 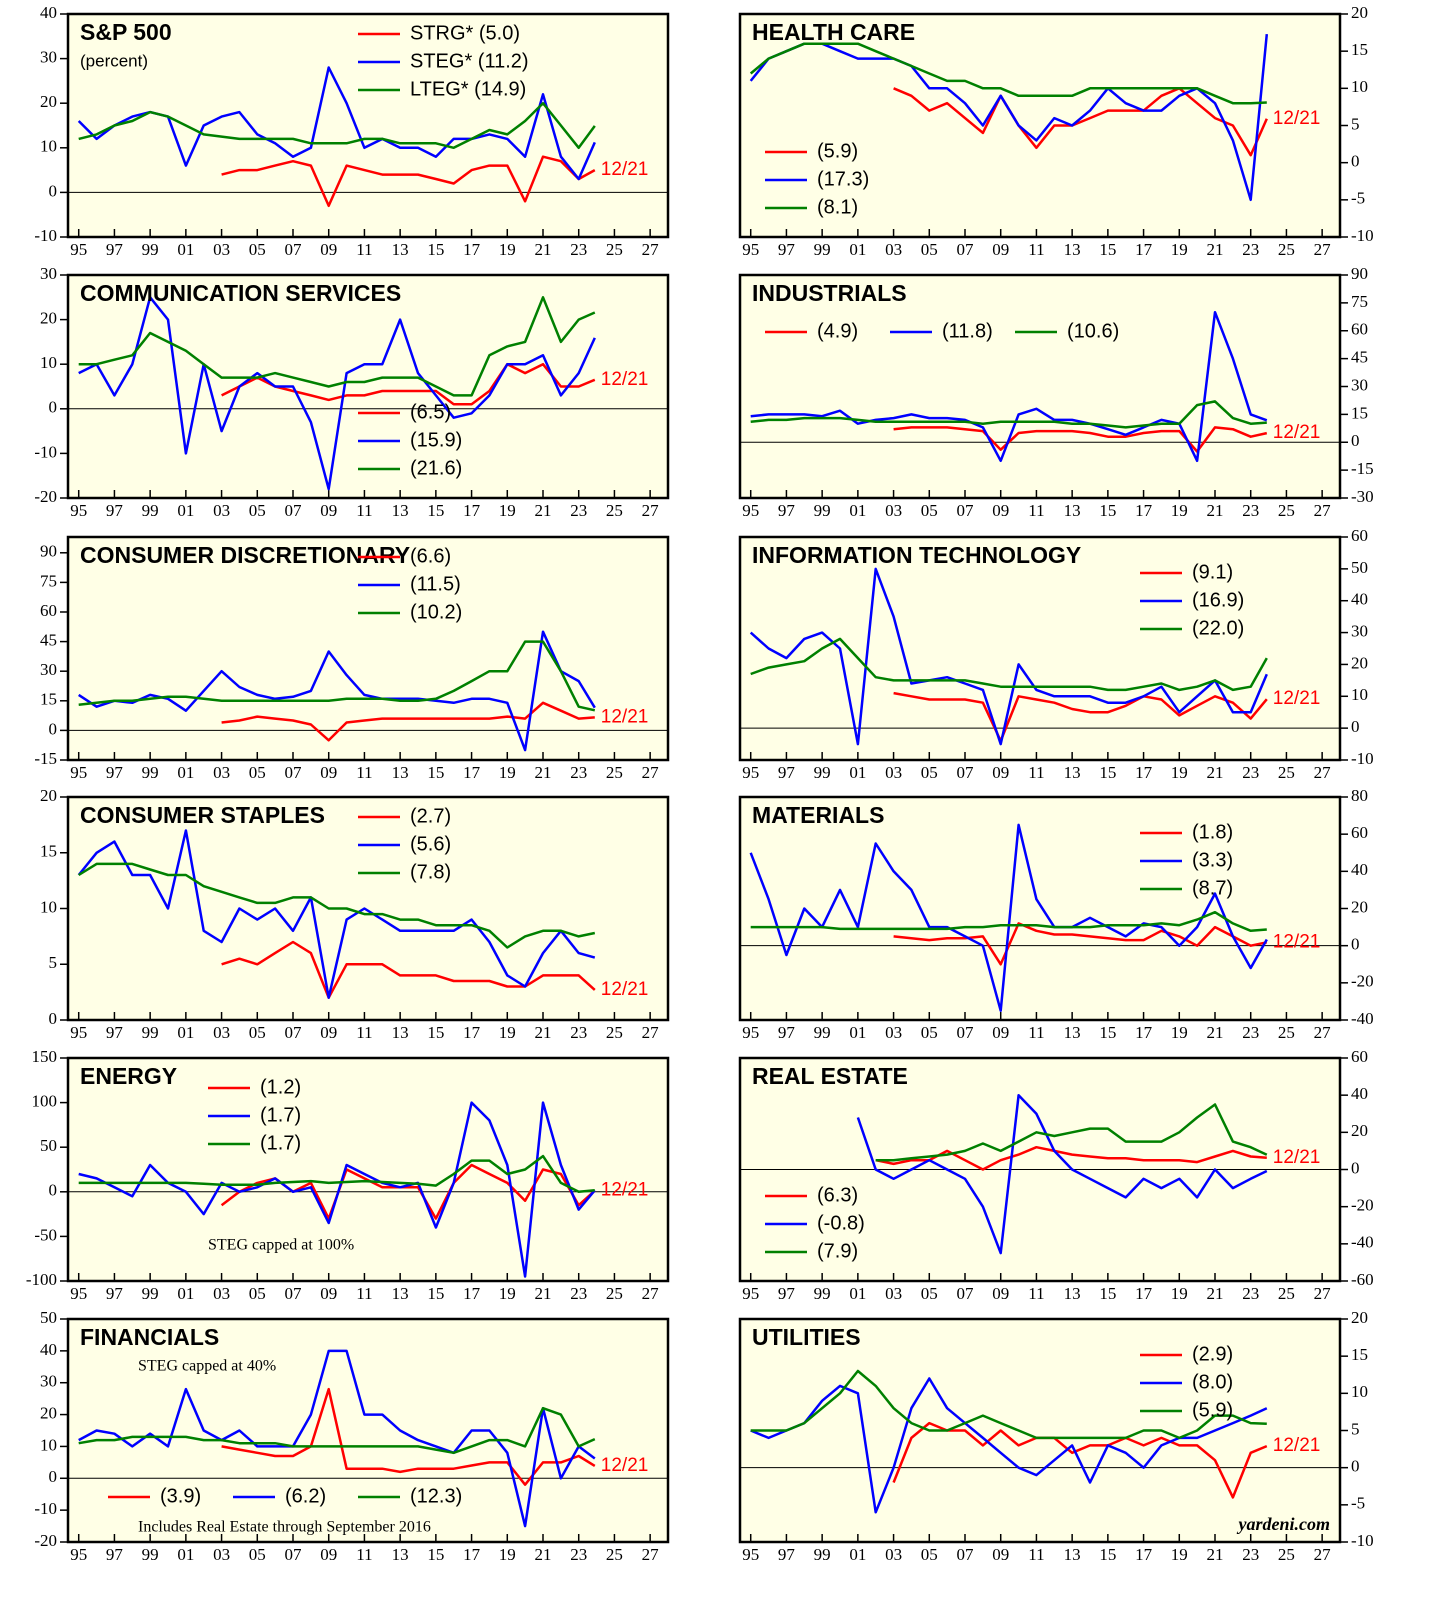 What do you see at coordinates (126, 32) in the screenshot?
I see `chart-title: S&P 500` at bounding box center [126, 32].